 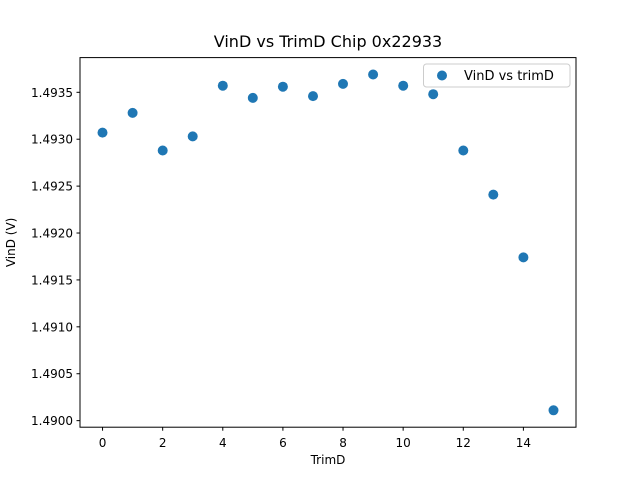 What do you see at coordinates (283, 443) in the screenshot?
I see `x-tick-label: 6` at bounding box center [283, 443].